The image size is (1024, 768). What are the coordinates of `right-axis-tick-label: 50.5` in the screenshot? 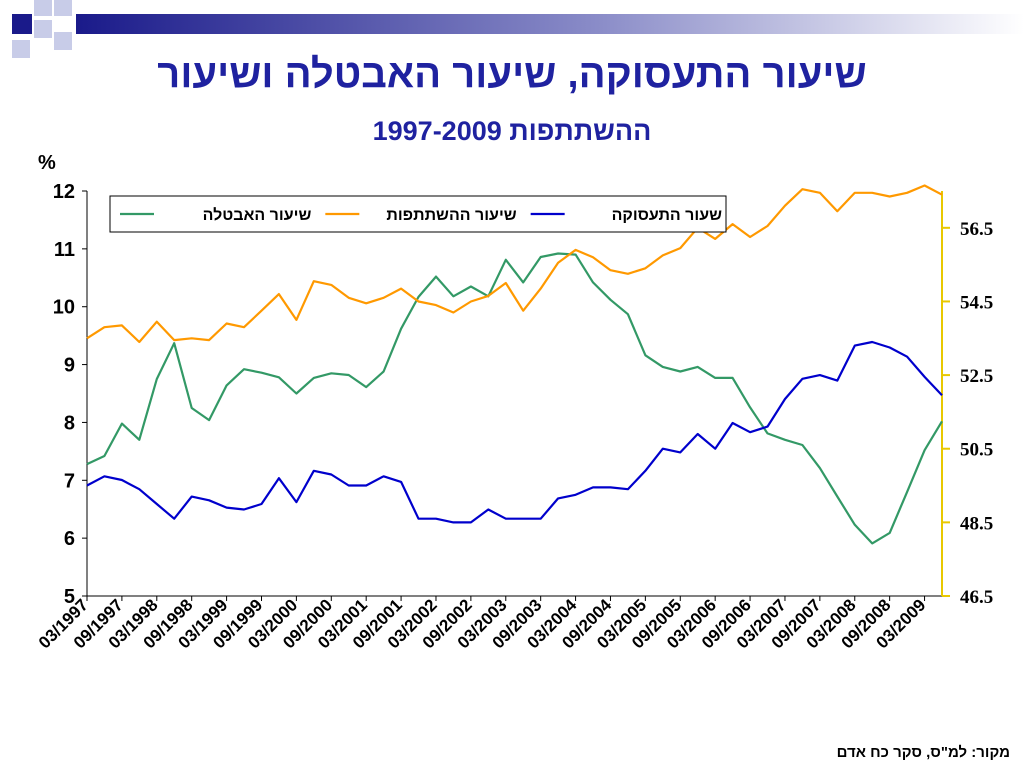 It's located at (976, 450).